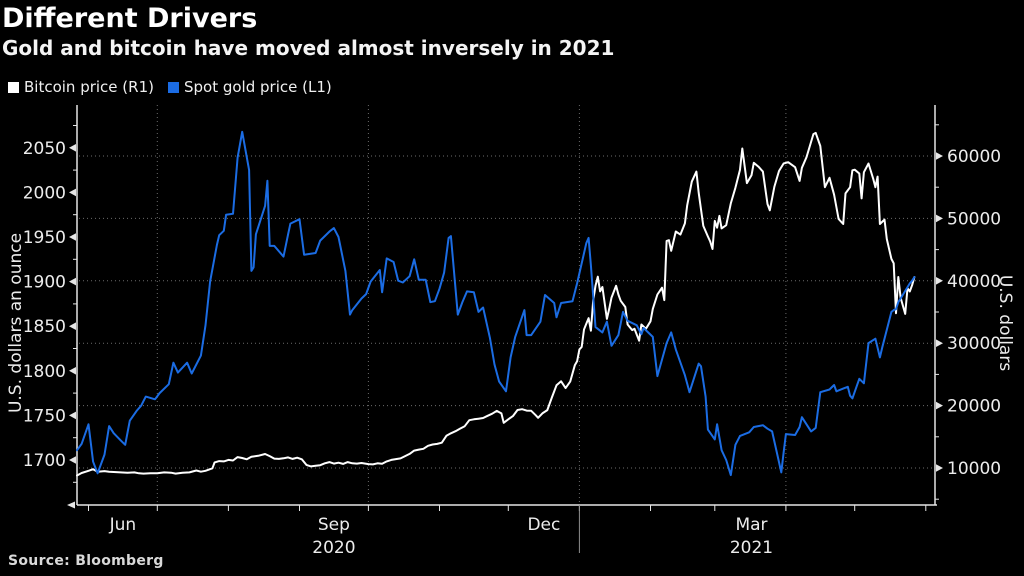  What do you see at coordinates (334, 525) in the screenshot?
I see `month-label: Sep` at bounding box center [334, 525].